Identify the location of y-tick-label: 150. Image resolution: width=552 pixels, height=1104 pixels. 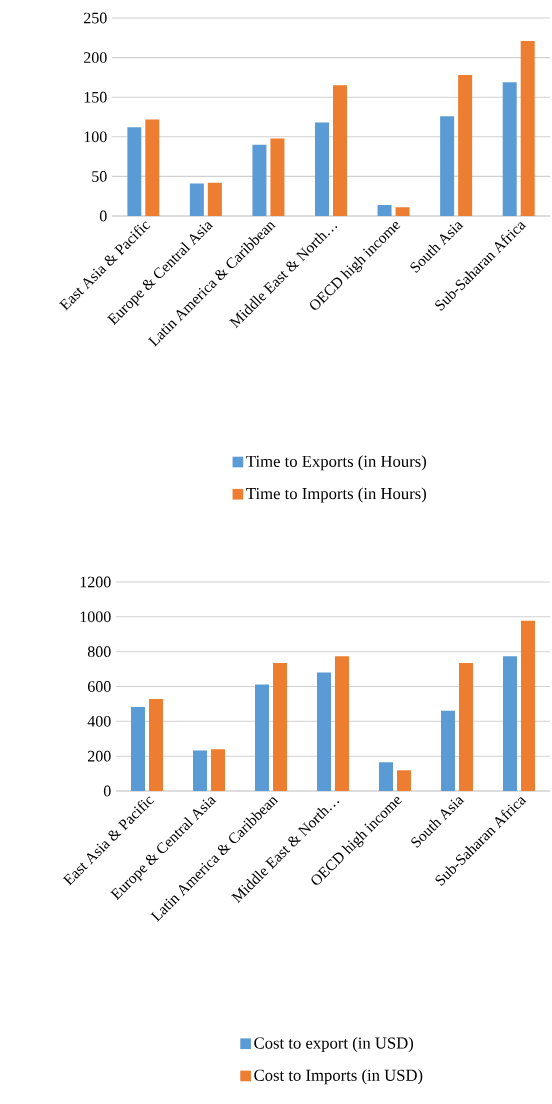
(95, 97).